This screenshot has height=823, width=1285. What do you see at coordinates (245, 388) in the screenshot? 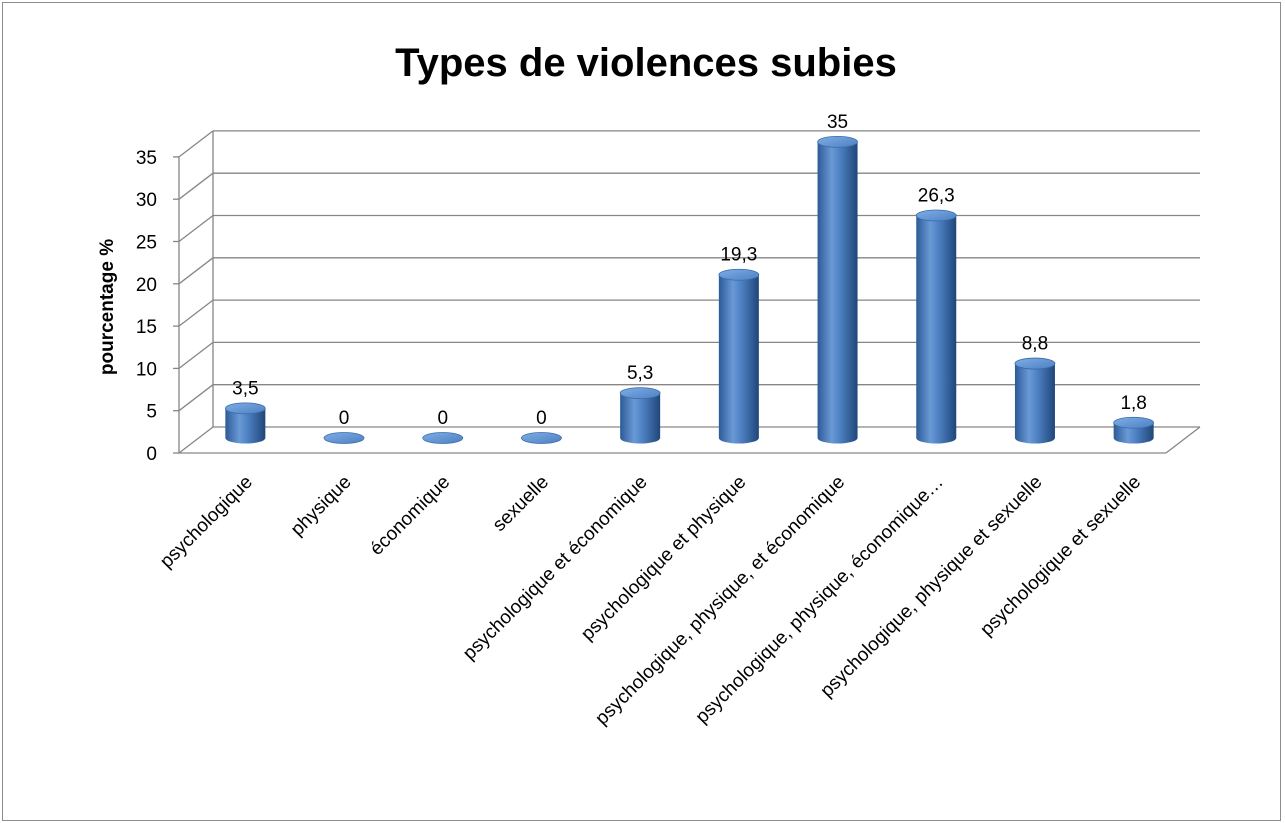
I see `data-label: 3,5` at bounding box center [245, 388].